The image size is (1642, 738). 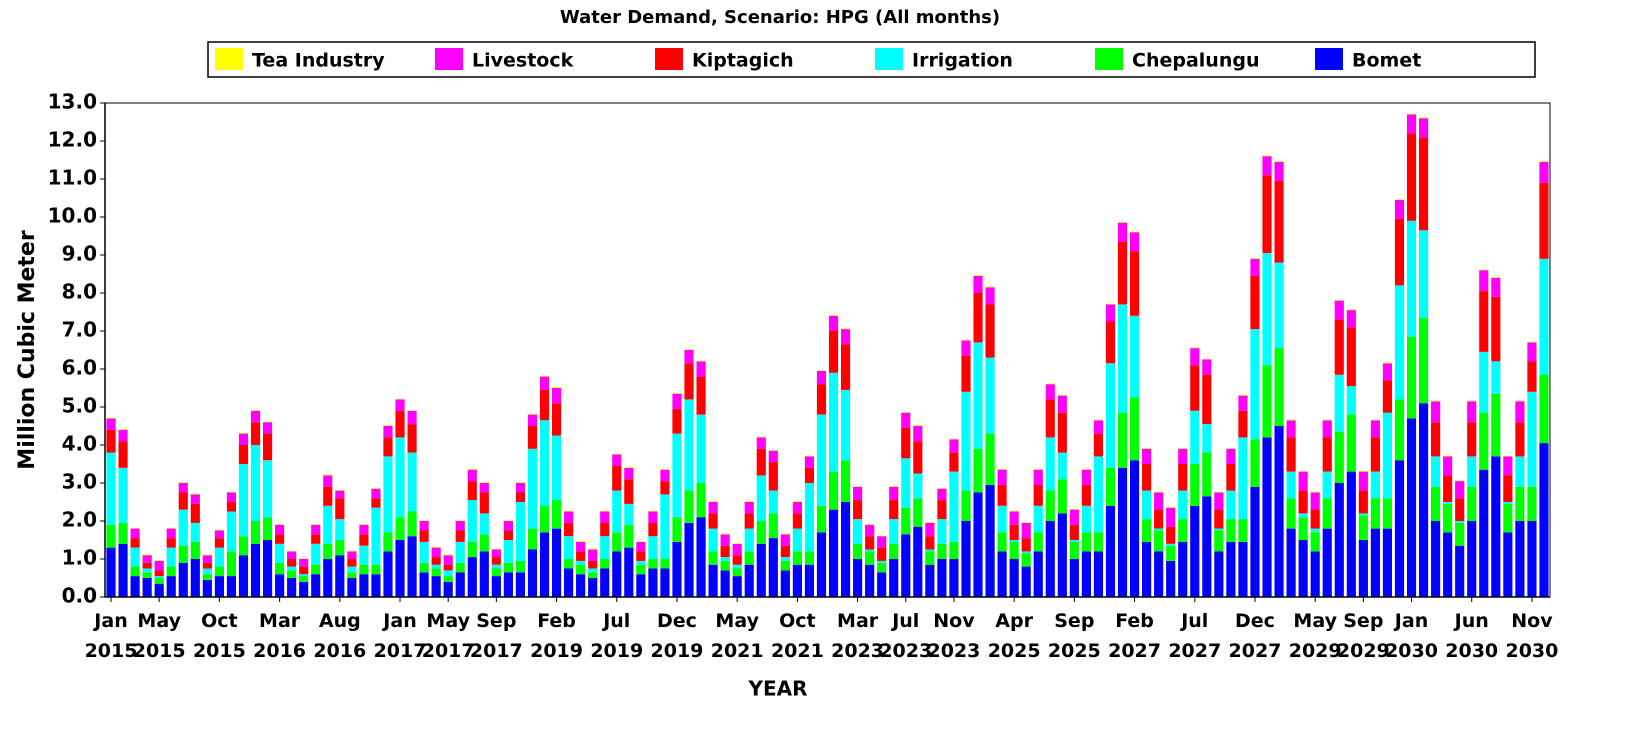 What do you see at coordinates (962, 61) in the screenshot?
I see `legend-label: Irrigation` at bounding box center [962, 61].